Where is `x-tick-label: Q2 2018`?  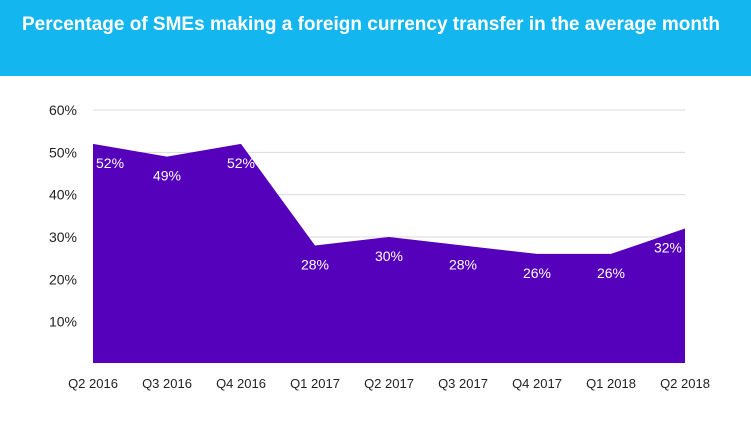 x-tick-label: Q2 2018 is located at coordinates (685, 383).